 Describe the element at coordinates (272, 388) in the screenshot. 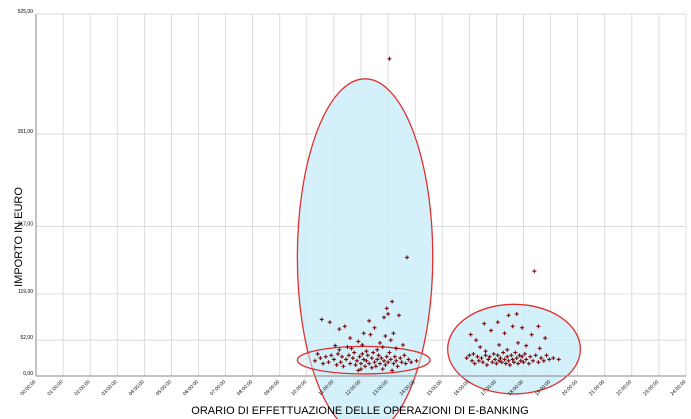

I see `x-tick-label: 09:00:00` at that location.